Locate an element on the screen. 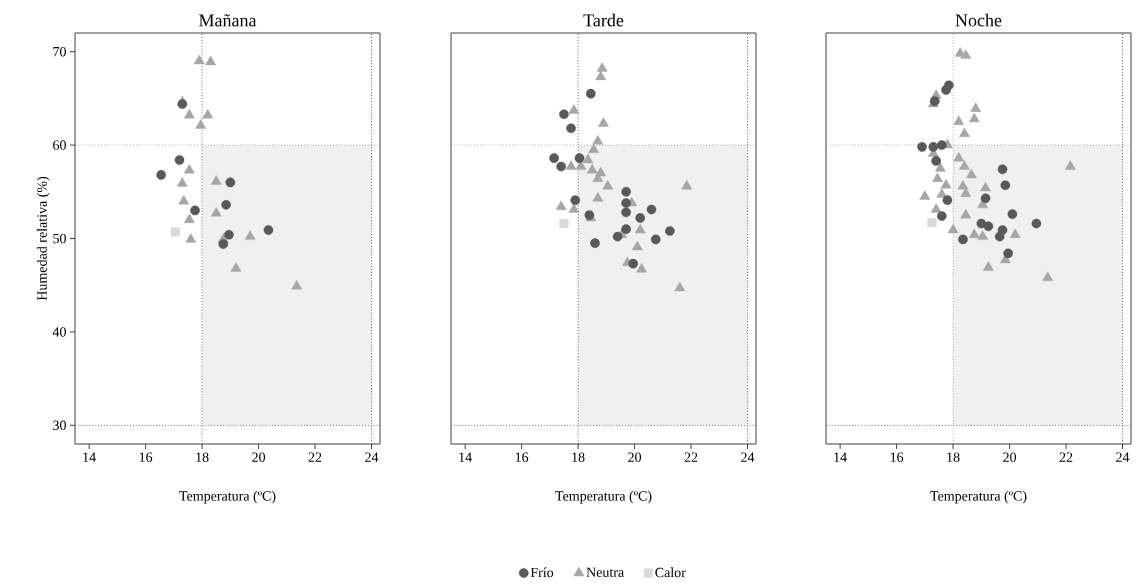  legend-label: Neutra is located at coordinates (605, 572).